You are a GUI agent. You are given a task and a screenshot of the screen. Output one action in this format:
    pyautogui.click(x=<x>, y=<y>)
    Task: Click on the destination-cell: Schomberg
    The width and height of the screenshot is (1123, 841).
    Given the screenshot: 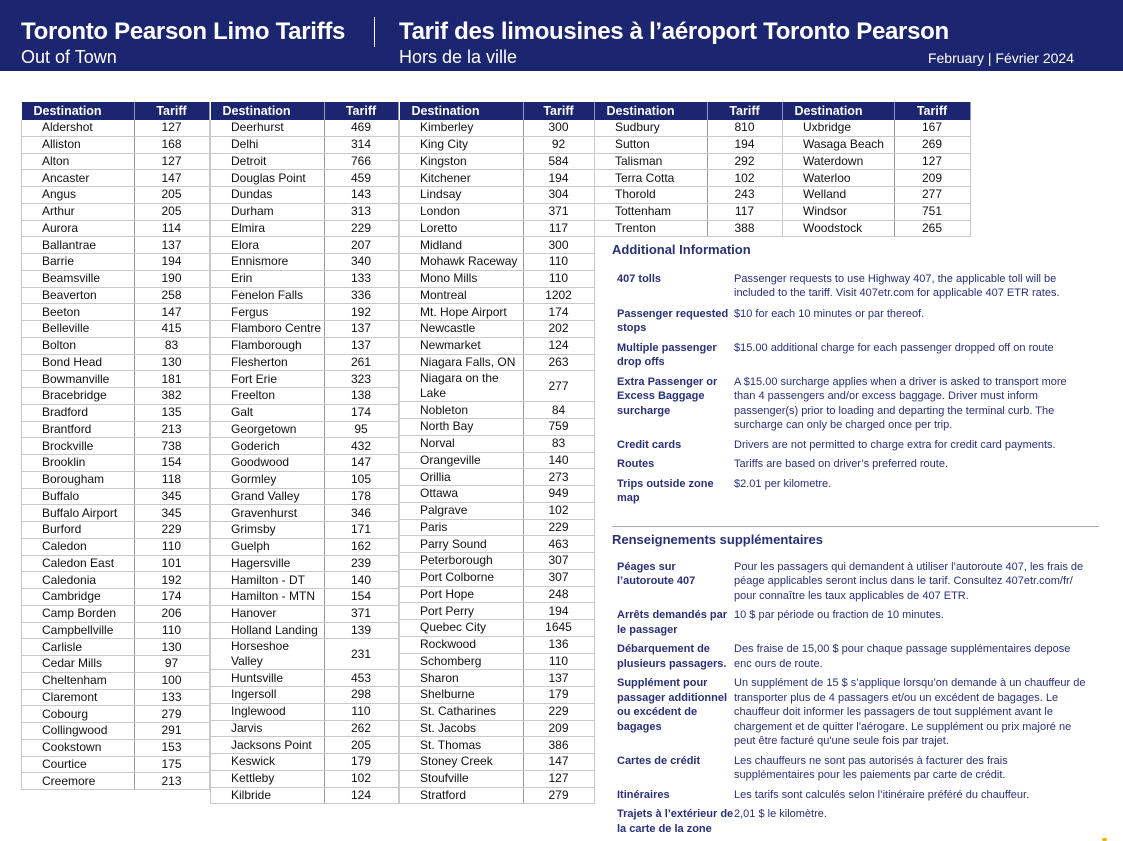 What is the action you would take?
    pyautogui.click(x=461, y=662)
    